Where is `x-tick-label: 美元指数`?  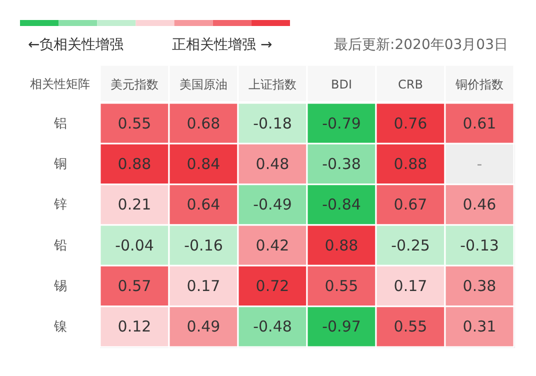
x-tick-label: 美元指数 is located at coordinates (134, 85).